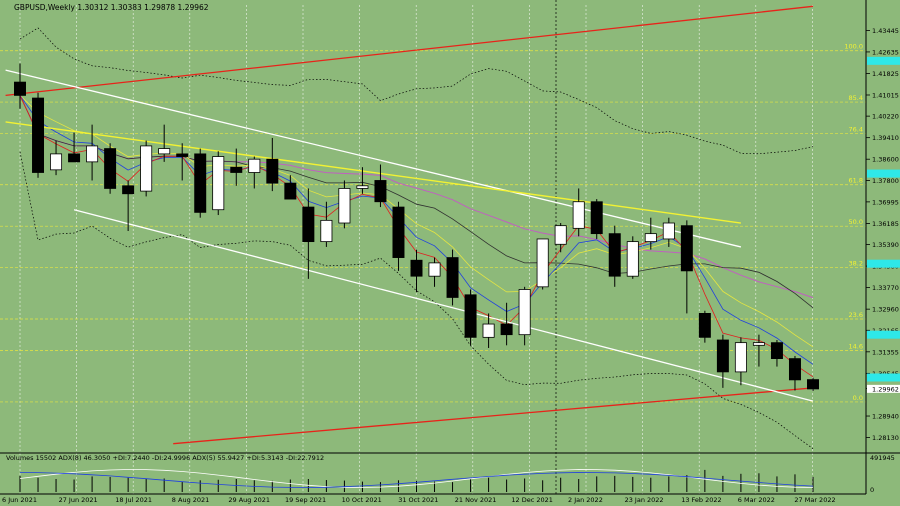 The image size is (900, 506). I want to click on current-price-marker, so click(883, 388).